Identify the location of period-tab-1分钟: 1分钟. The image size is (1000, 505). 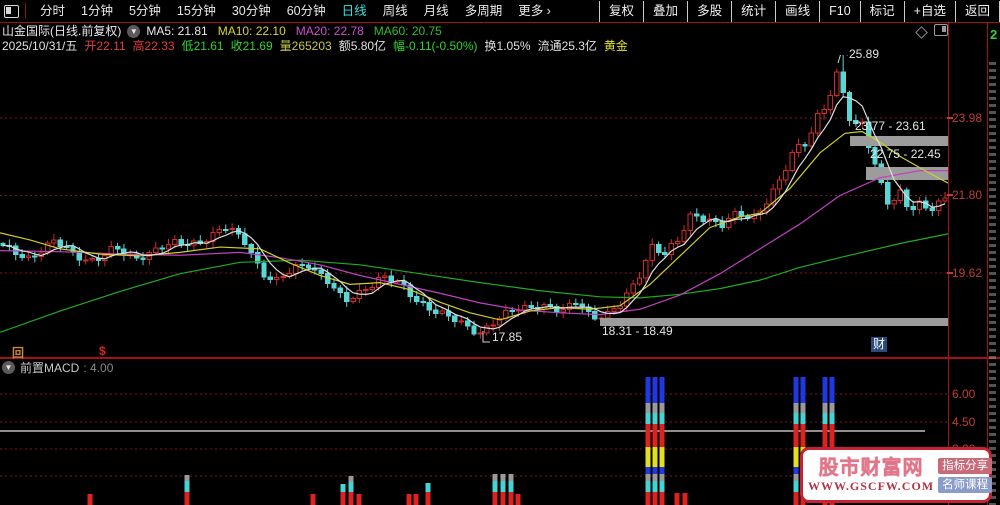
(97, 11).